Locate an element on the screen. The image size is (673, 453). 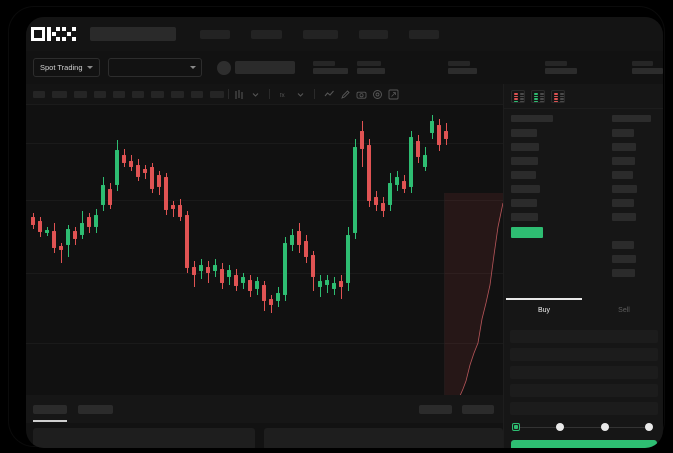
gear-icon is located at coordinates (377, 94).